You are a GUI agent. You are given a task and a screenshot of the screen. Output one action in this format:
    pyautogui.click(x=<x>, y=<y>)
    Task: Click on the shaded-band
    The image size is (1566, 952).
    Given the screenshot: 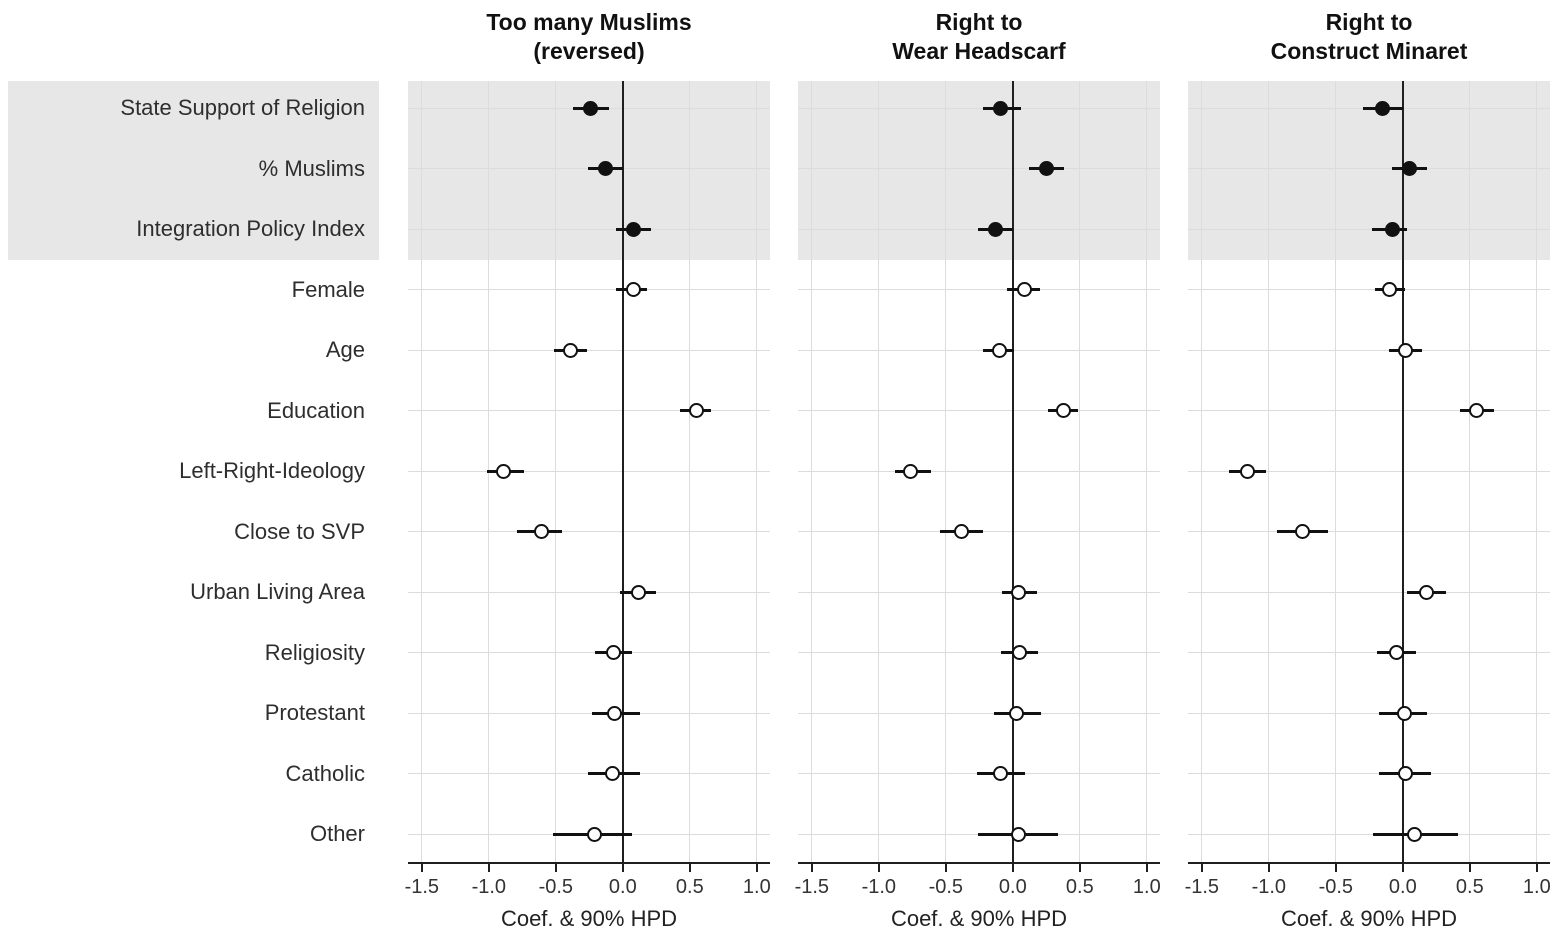 What is the action you would take?
    pyautogui.click(x=1369, y=170)
    